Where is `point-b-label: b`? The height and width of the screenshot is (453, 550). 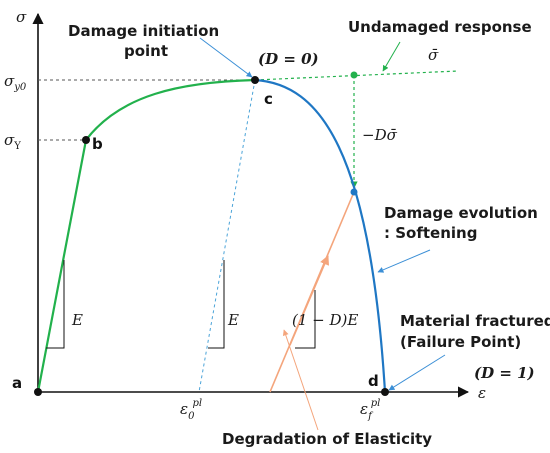 point-b-label: b is located at coordinates (97, 144).